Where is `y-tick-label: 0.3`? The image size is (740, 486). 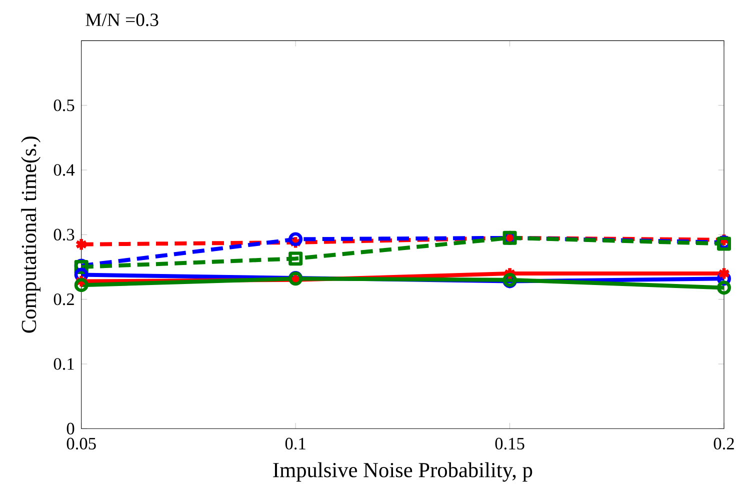 y-tick-label: 0.3 is located at coordinates (64, 234).